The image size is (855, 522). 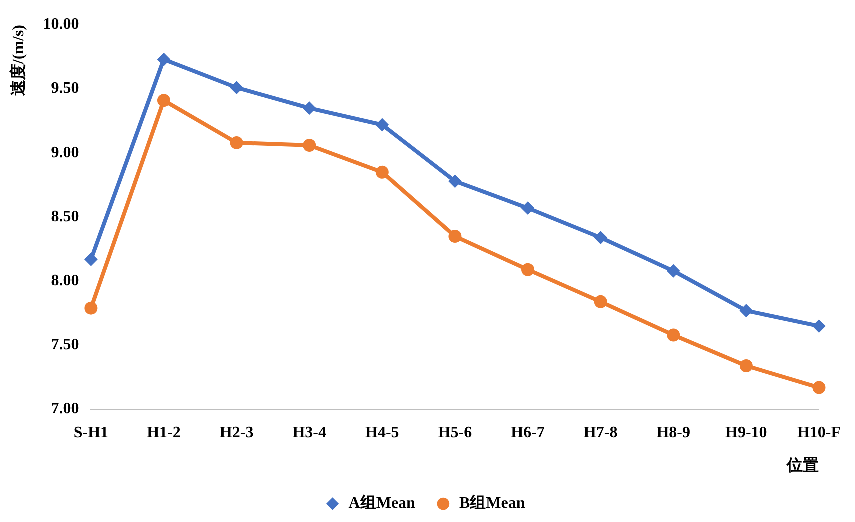 What do you see at coordinates (65, 345) in the screenshot?
I see `y-tick-label: 7.50` at bounding box center [65, 345].